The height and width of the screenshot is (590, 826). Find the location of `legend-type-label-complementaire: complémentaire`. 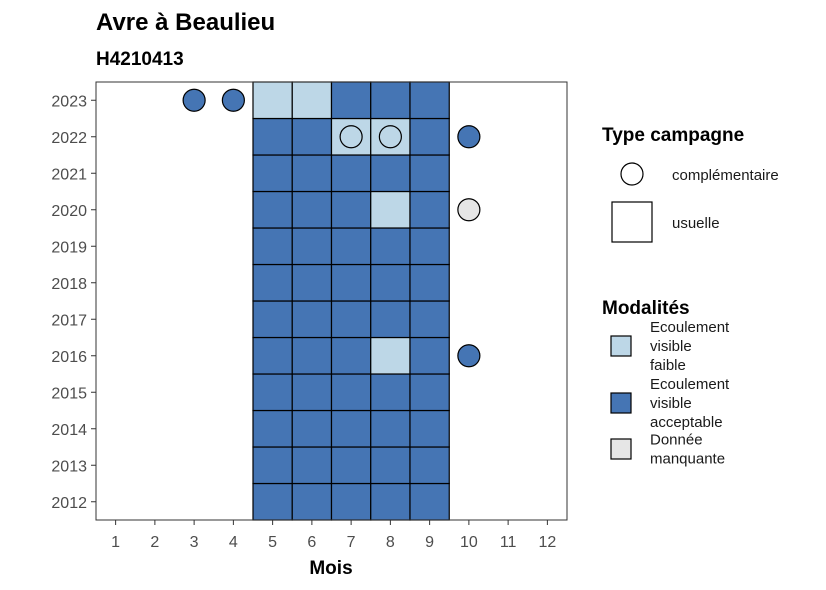

legend-type-label-complementaire: complémentaire is located at coordinates (725, 175).